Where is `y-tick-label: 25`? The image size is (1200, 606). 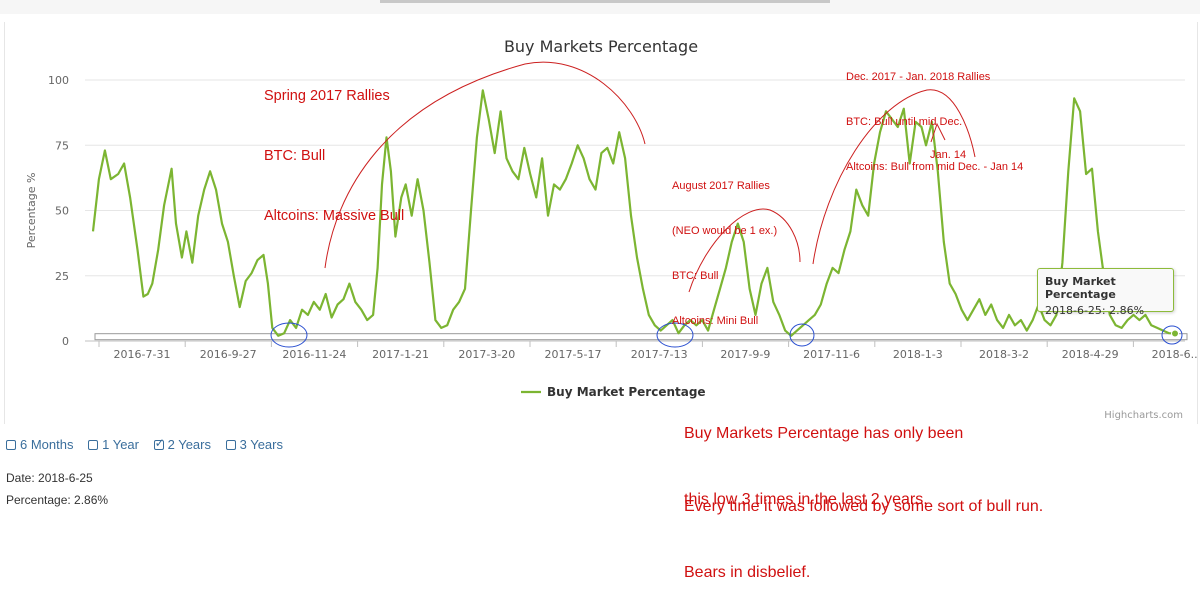 y-tick-label: 25 is located at coordinates (62, 276).